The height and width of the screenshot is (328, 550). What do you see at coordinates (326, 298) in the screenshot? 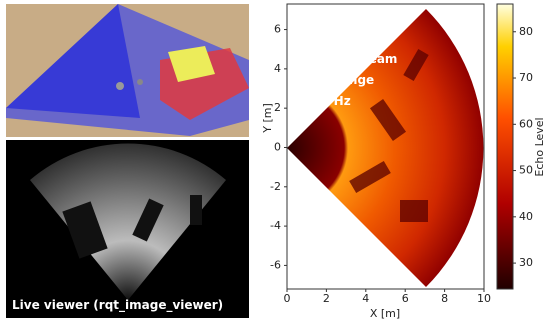
I see `x-tick-label: 2` at bounding box center [326, 298].